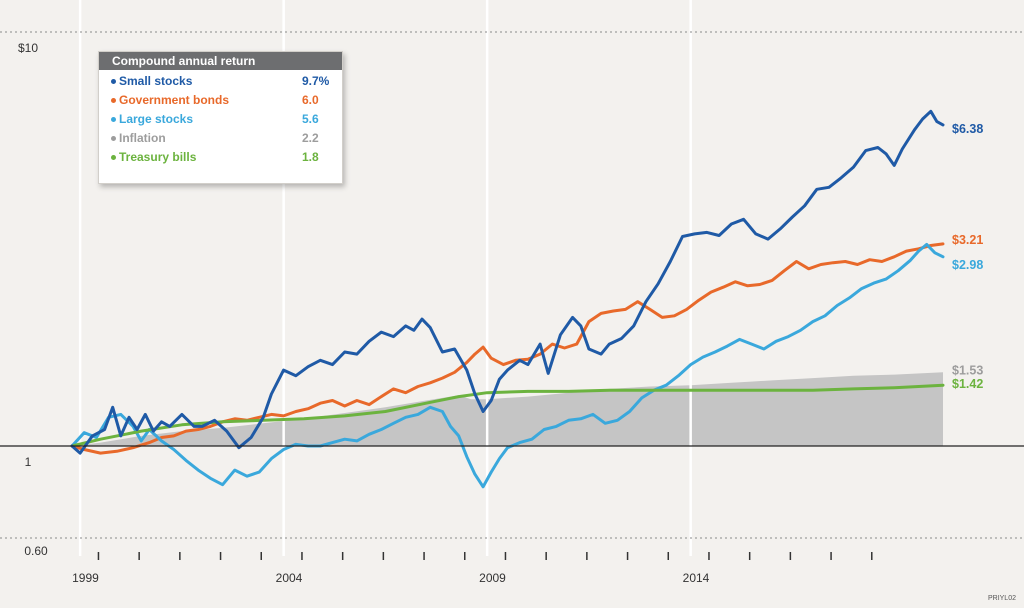 The width and height of the screenshot is (1024, 608). What do you see at coordinates (220, 61) in the screenshot?
I see `legend-title: Compound annual return` at bounding box center [220, 61].